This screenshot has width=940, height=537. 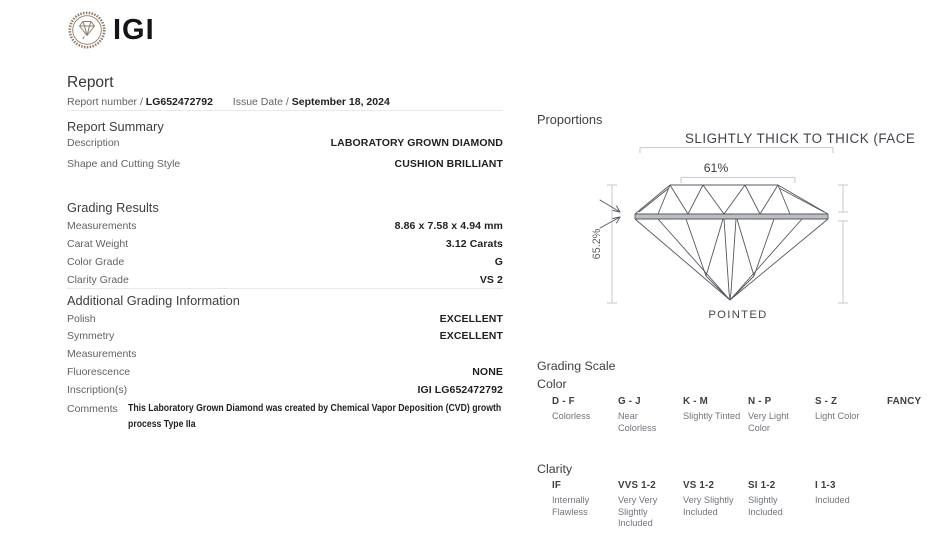 What do you see at coordinates (491, 280) in the screenshot?
I see `row-value: VS 2` at bounding box center [491, 280].